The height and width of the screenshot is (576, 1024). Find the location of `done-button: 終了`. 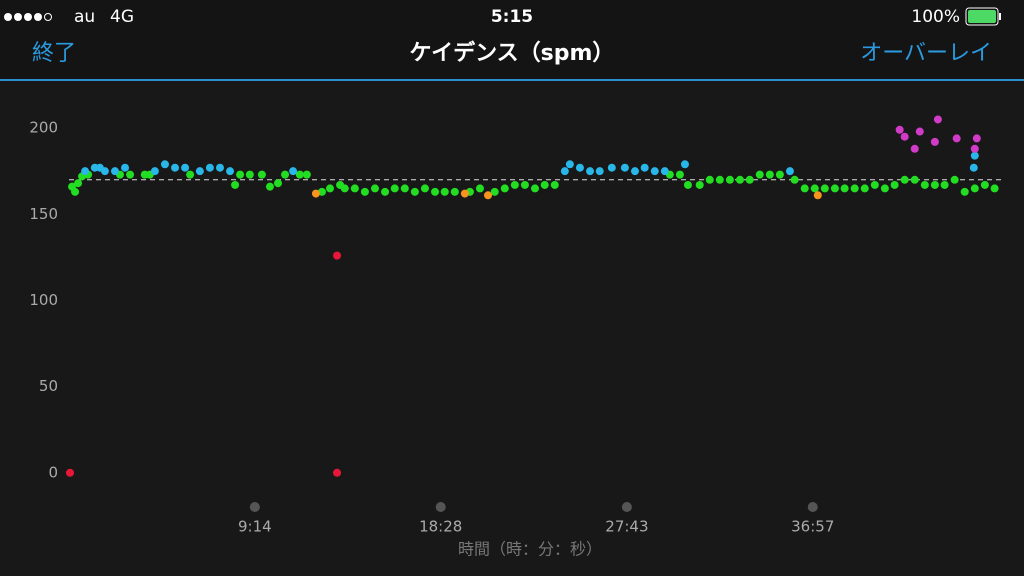

done-button: 終了 is located at coordinates (54, 53).